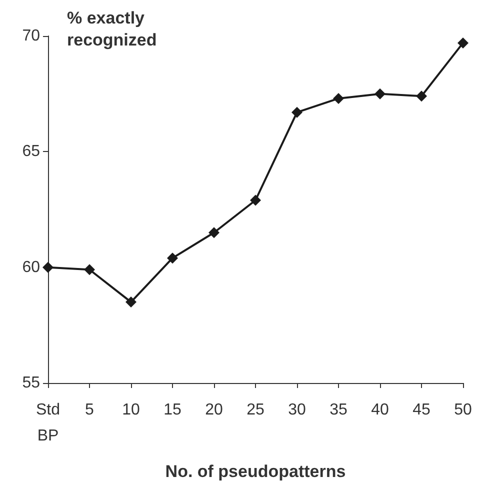 The image size is (477, 498). I want to click on y-tick-label: 65, so click(31, 151).